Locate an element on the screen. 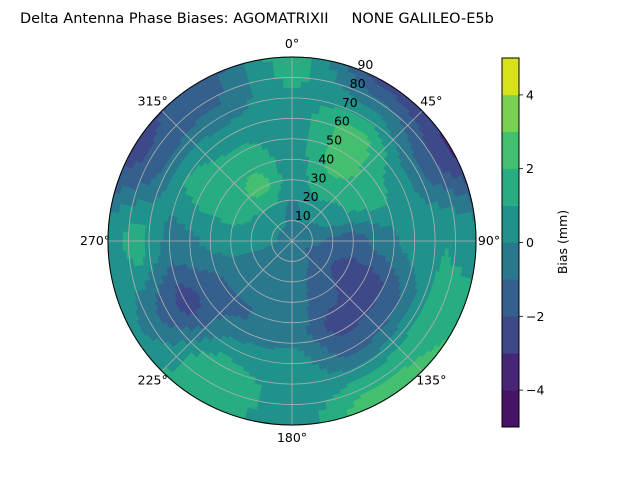  radial-tick-label: 90 is located at coordinates (365, 64).